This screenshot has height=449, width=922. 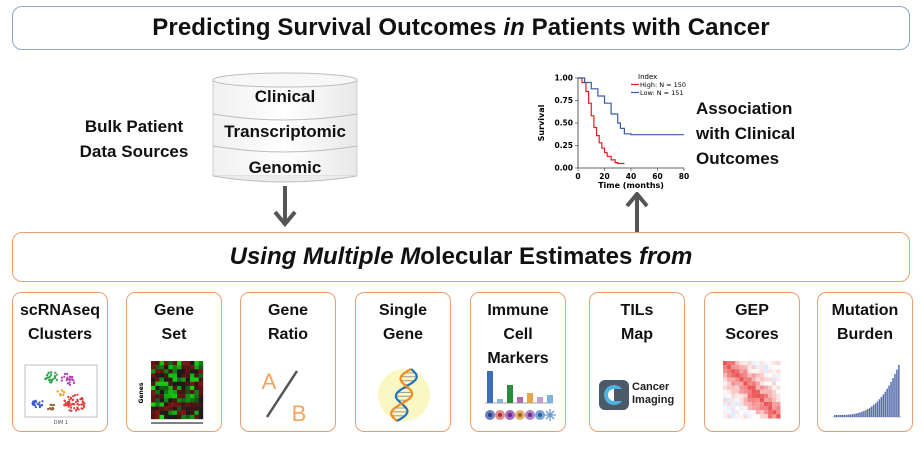 I want to click on db-layer-clinical: Clinical, so click(x=285, y=96).